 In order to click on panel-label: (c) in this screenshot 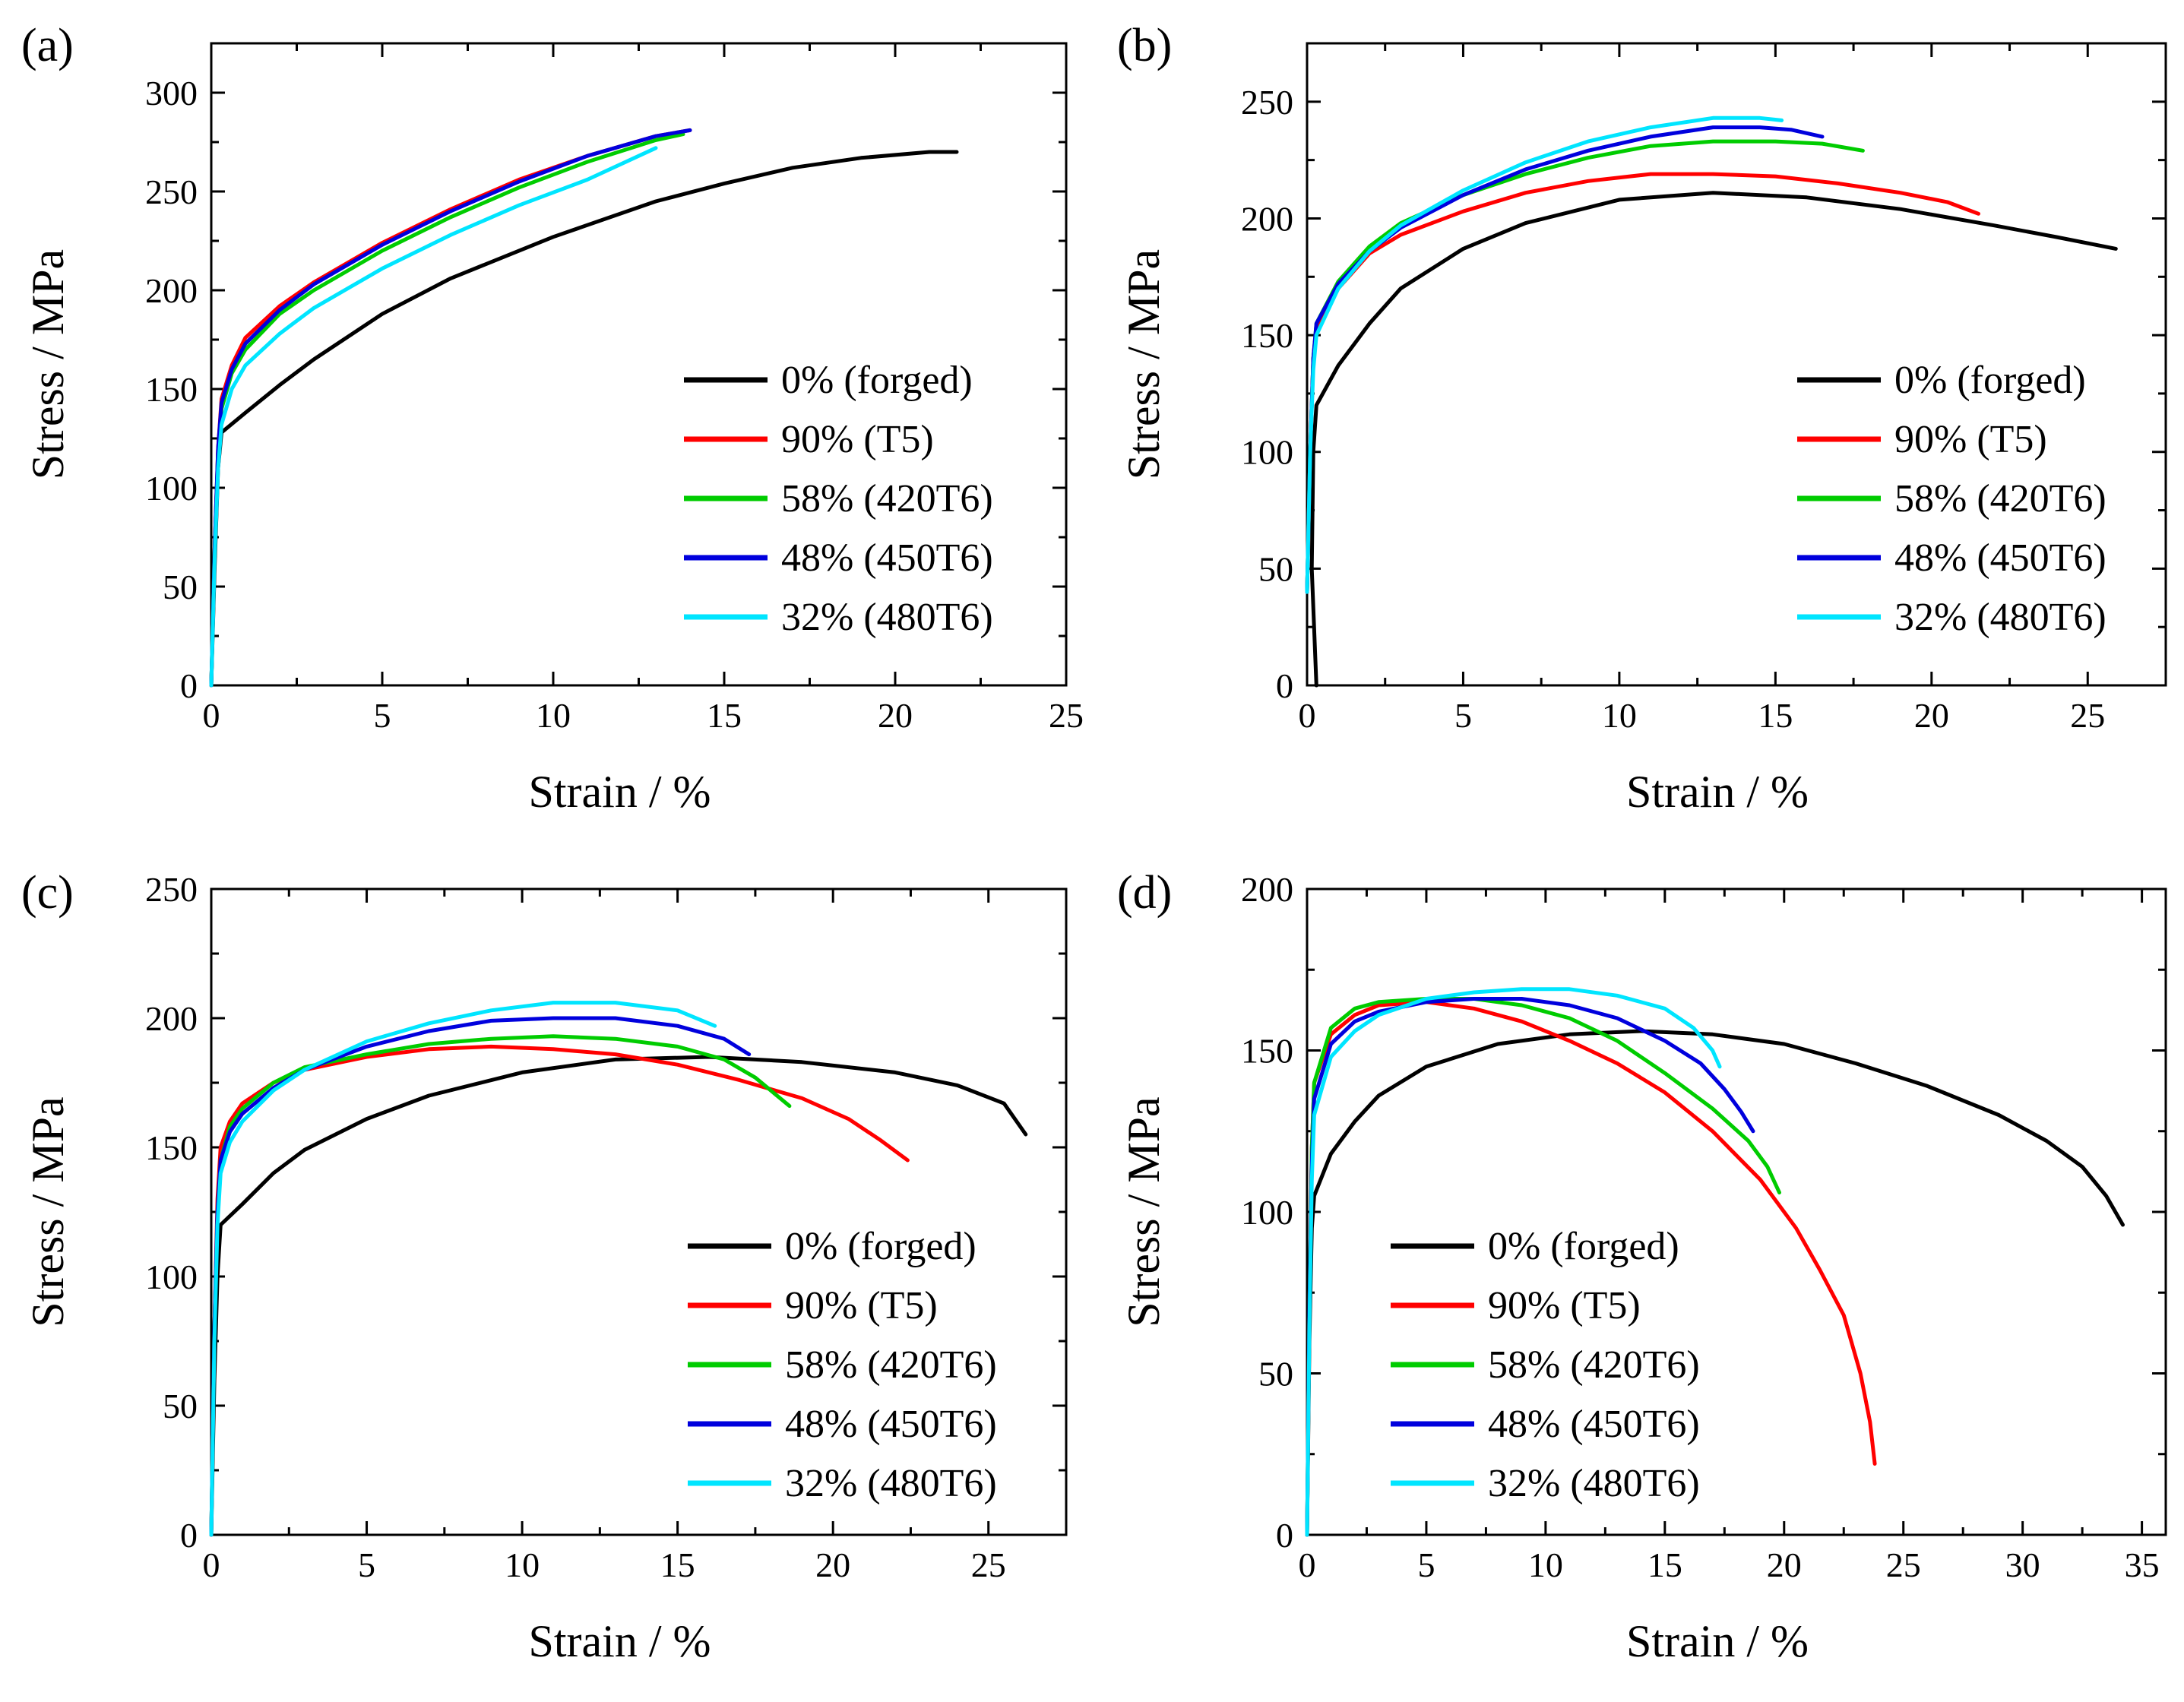, I will do `click(47, 893)`.